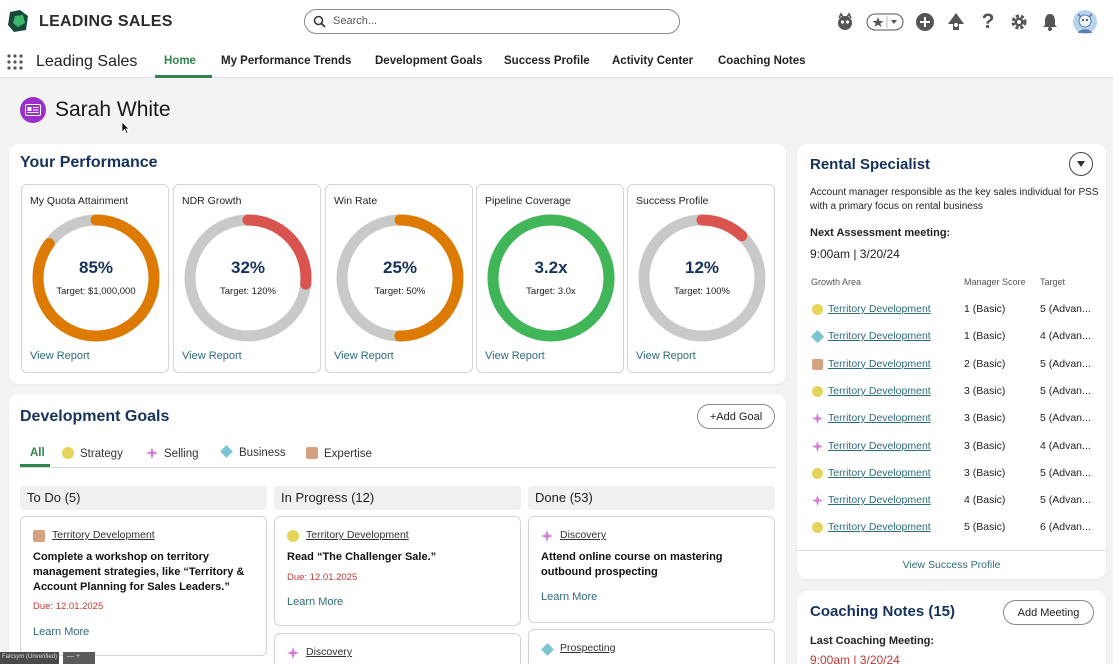 This screenshot has width=1113, height=664. What do you see at coordinates (951, 565) in the screenshot?
I see `view-success-profile-link: View Success Profile` at bounding box center [951, 565].